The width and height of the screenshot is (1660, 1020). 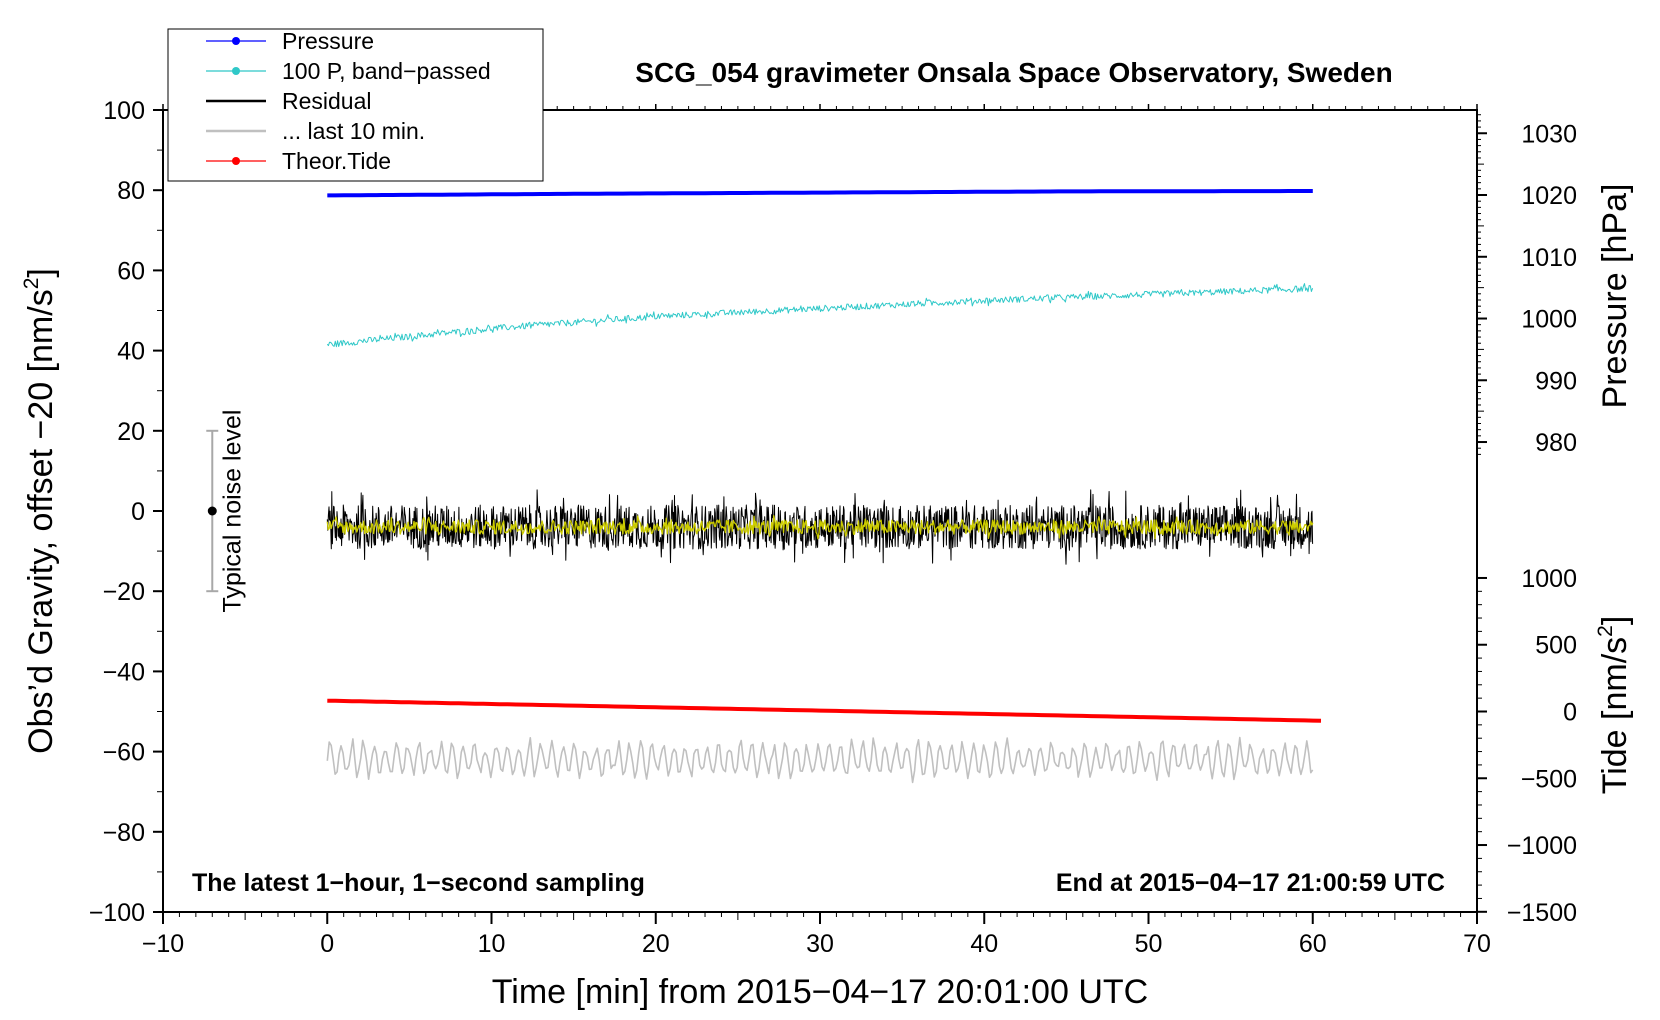 I want to click on series-theor-tide, so click(x=824, y=710).